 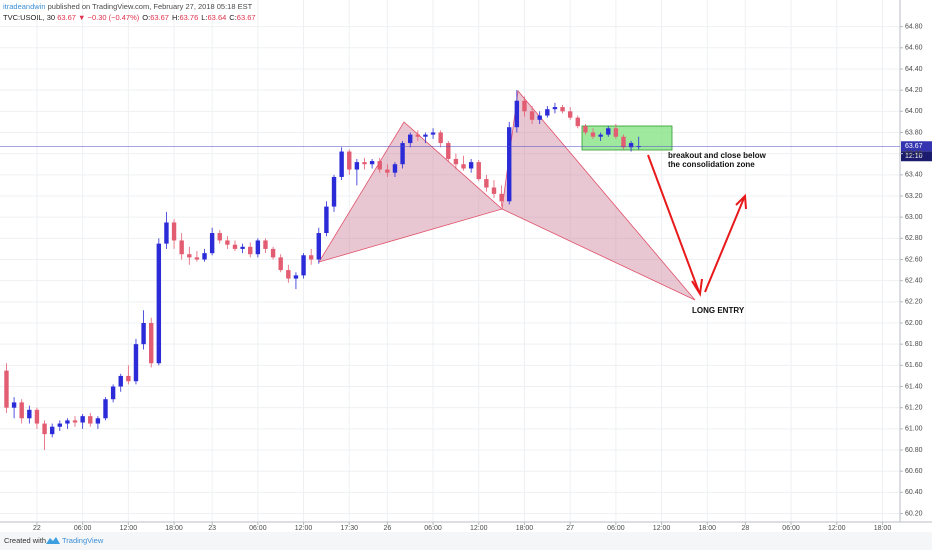 What do you see at coordinates (914, 471) in the screenshot?
I see `y-tick-label: 60.60` at bounding box center [914, 471].